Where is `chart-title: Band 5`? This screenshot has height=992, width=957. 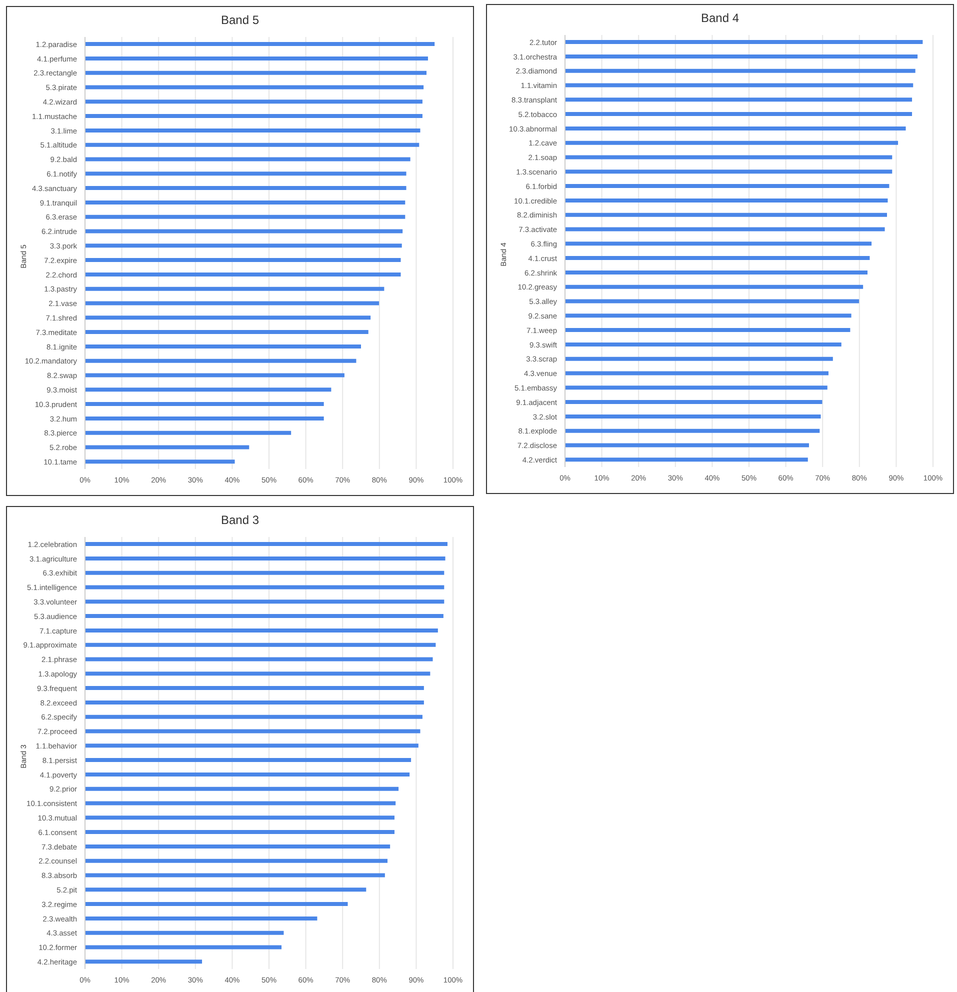 chart-title: Band 5 is located at coordinates (240, 20).